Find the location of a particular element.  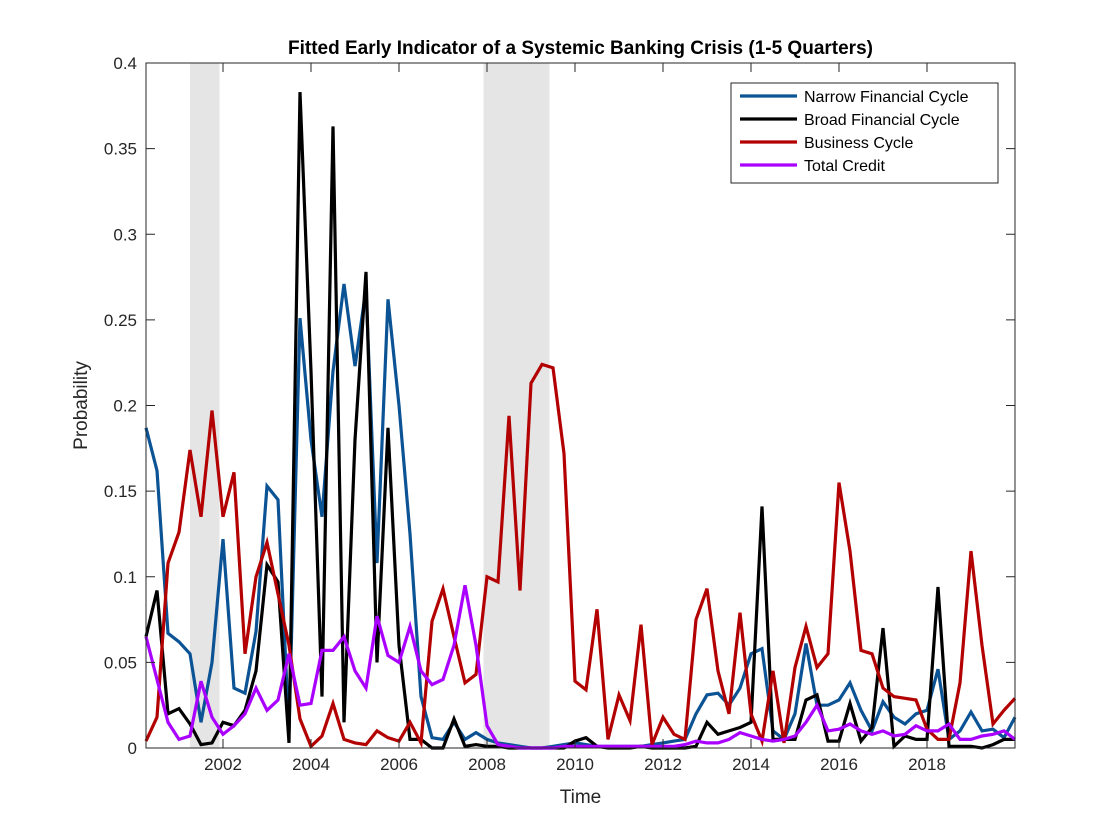

x-tick-label: 2012 is located at coordinates (663, 764).